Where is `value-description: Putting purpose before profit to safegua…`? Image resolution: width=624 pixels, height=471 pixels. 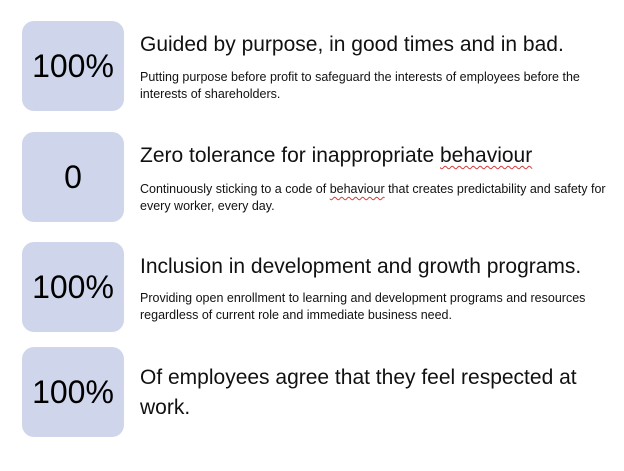
value-description: Putting purpose before profit to safegua… is located at coordinates (360, 85).